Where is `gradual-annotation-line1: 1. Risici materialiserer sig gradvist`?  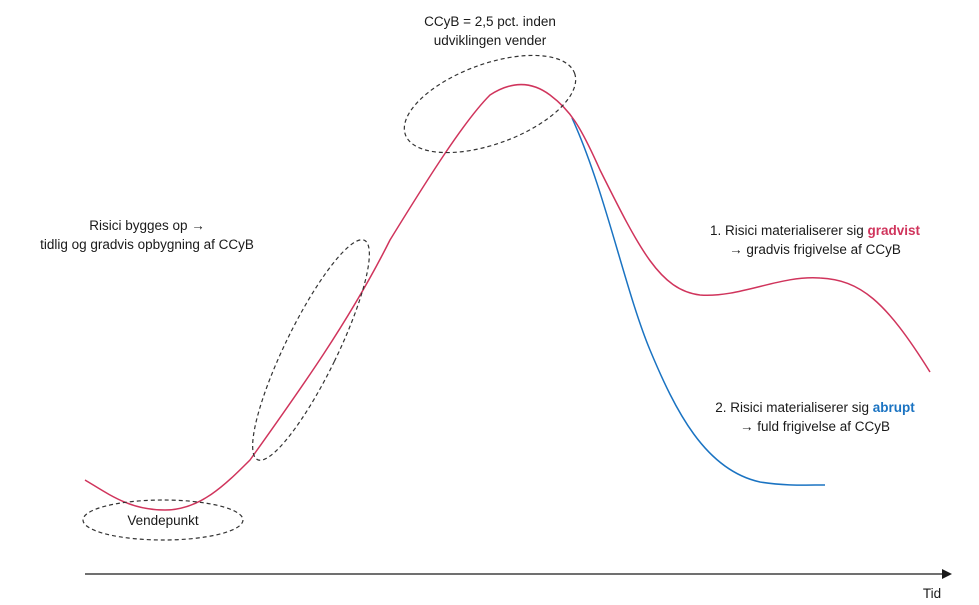
gradual-annotation-line1: 1. Risici materialiserer sig gradvist is located at coordinates (815, 230).